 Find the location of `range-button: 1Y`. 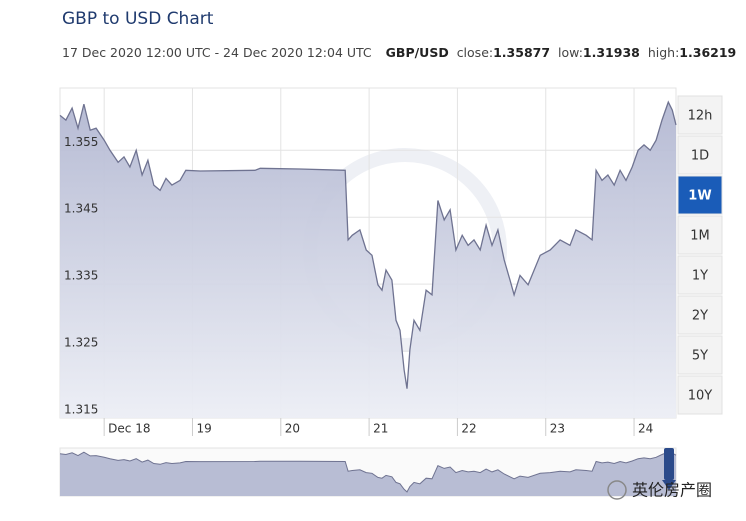

range-button: 1Y is located at coordinates (700, 275).